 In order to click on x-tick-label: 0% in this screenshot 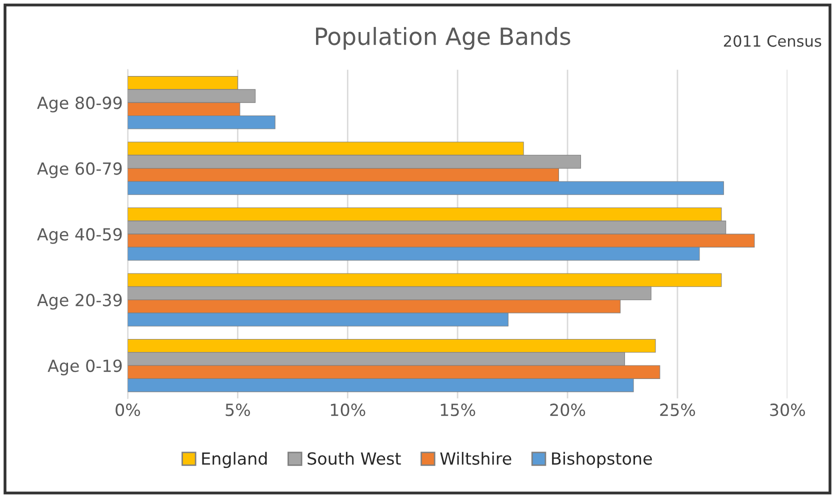, I will do `click(128, 410)`.